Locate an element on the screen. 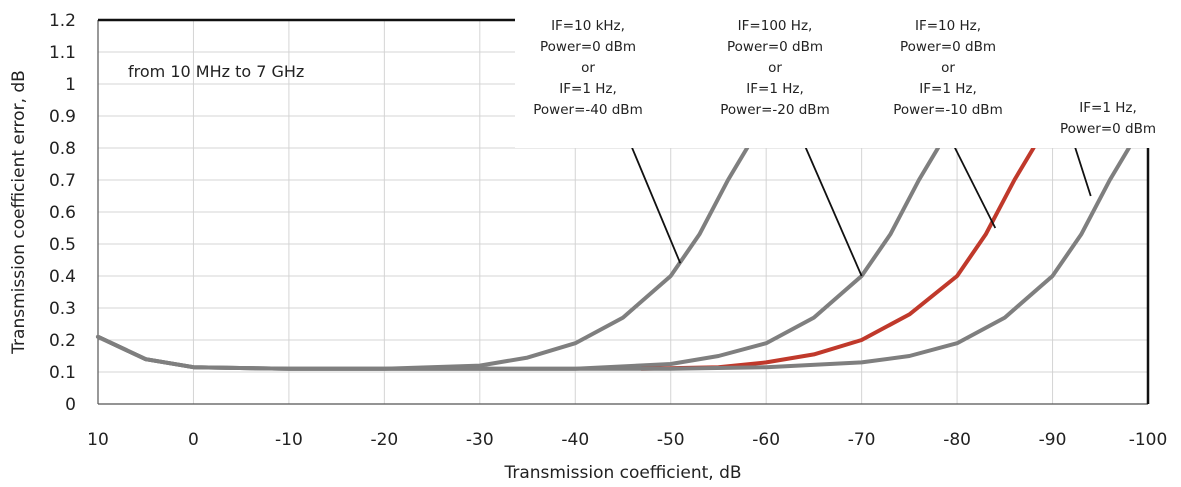 This screenshot has height=487, width=1181. y-tick-label: 0.9 is located at coordinates (62, 117).